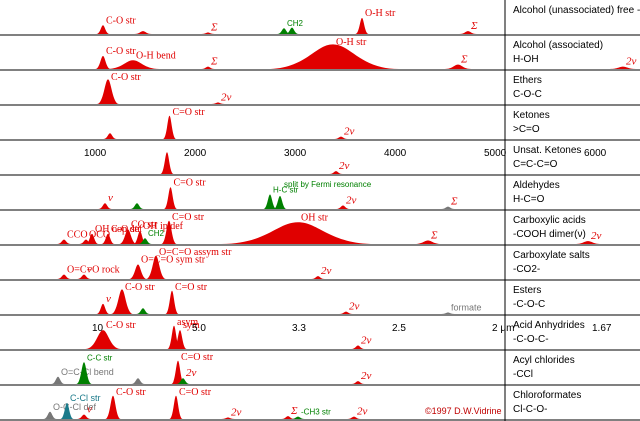 This screenshot has width=640, height=421. I want to click on peak-label: OH oop def, so click(119, 229).